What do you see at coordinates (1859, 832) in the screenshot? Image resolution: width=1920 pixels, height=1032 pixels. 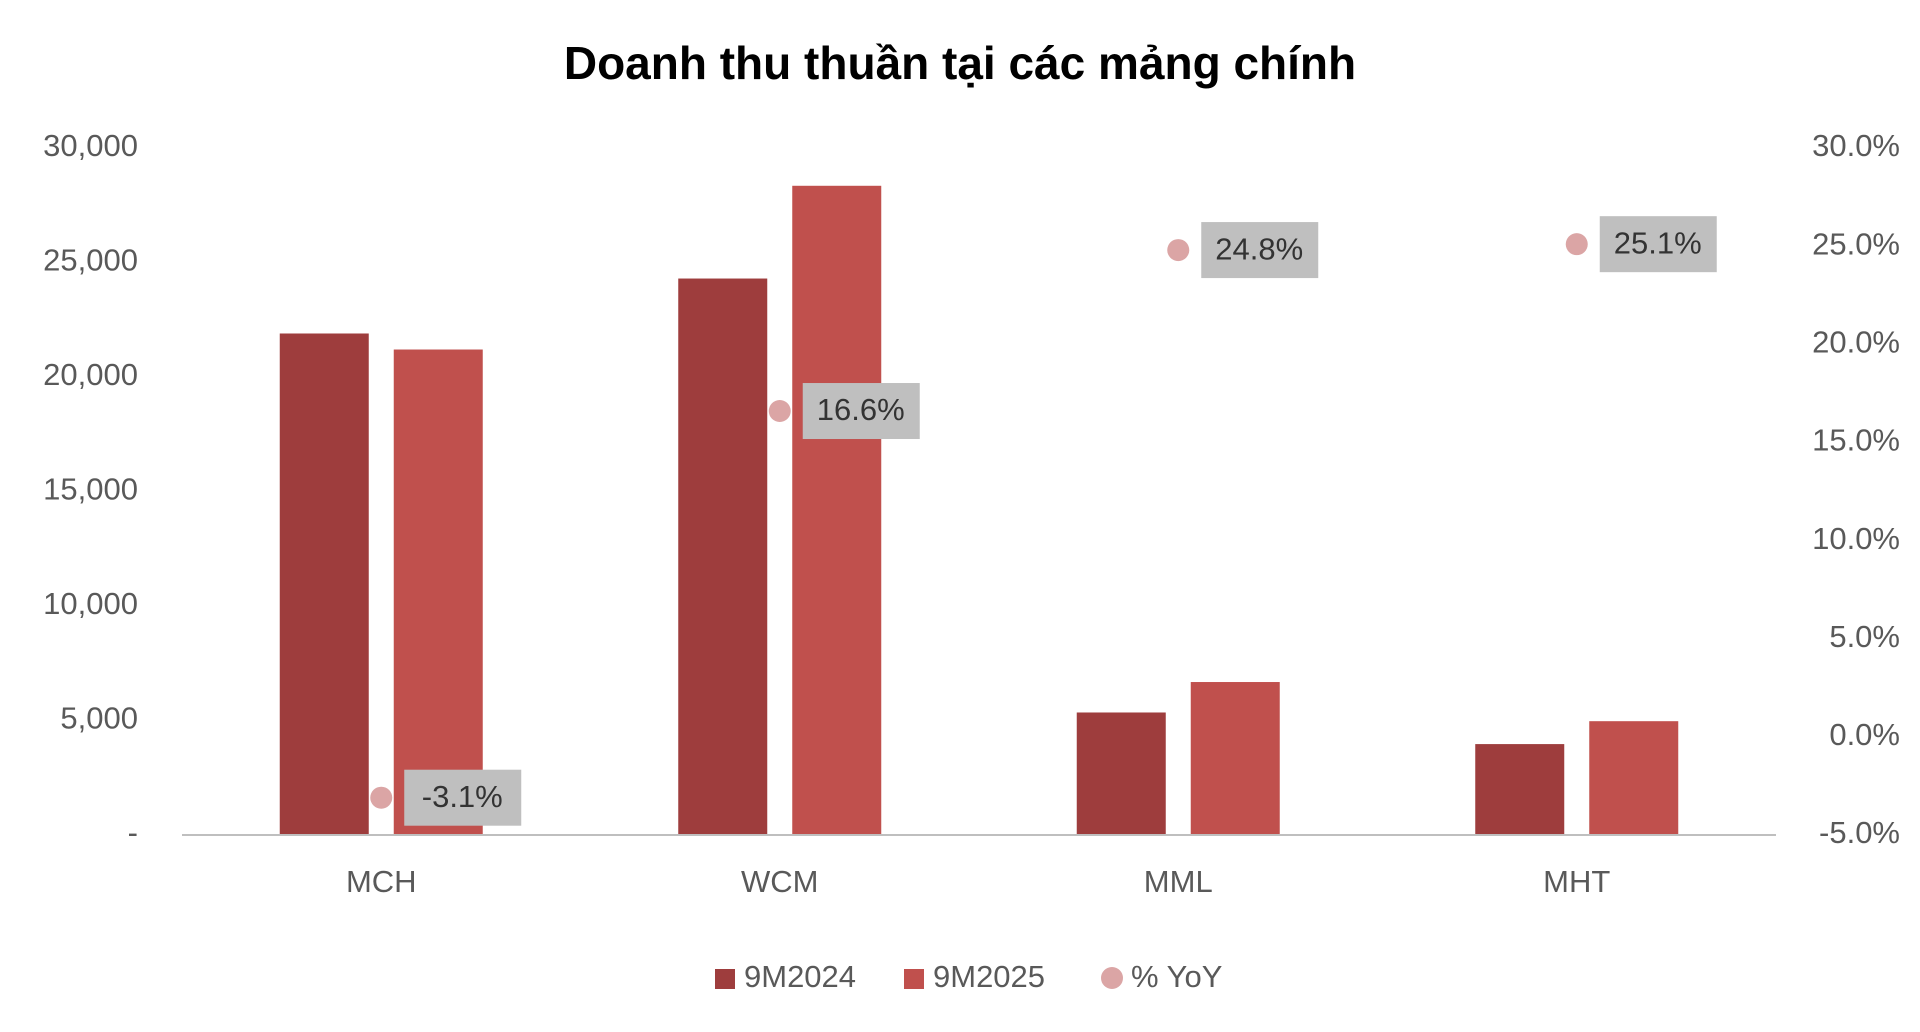 I see `y2-tick-label: -5.0%` at bounding box center [1859, 832].